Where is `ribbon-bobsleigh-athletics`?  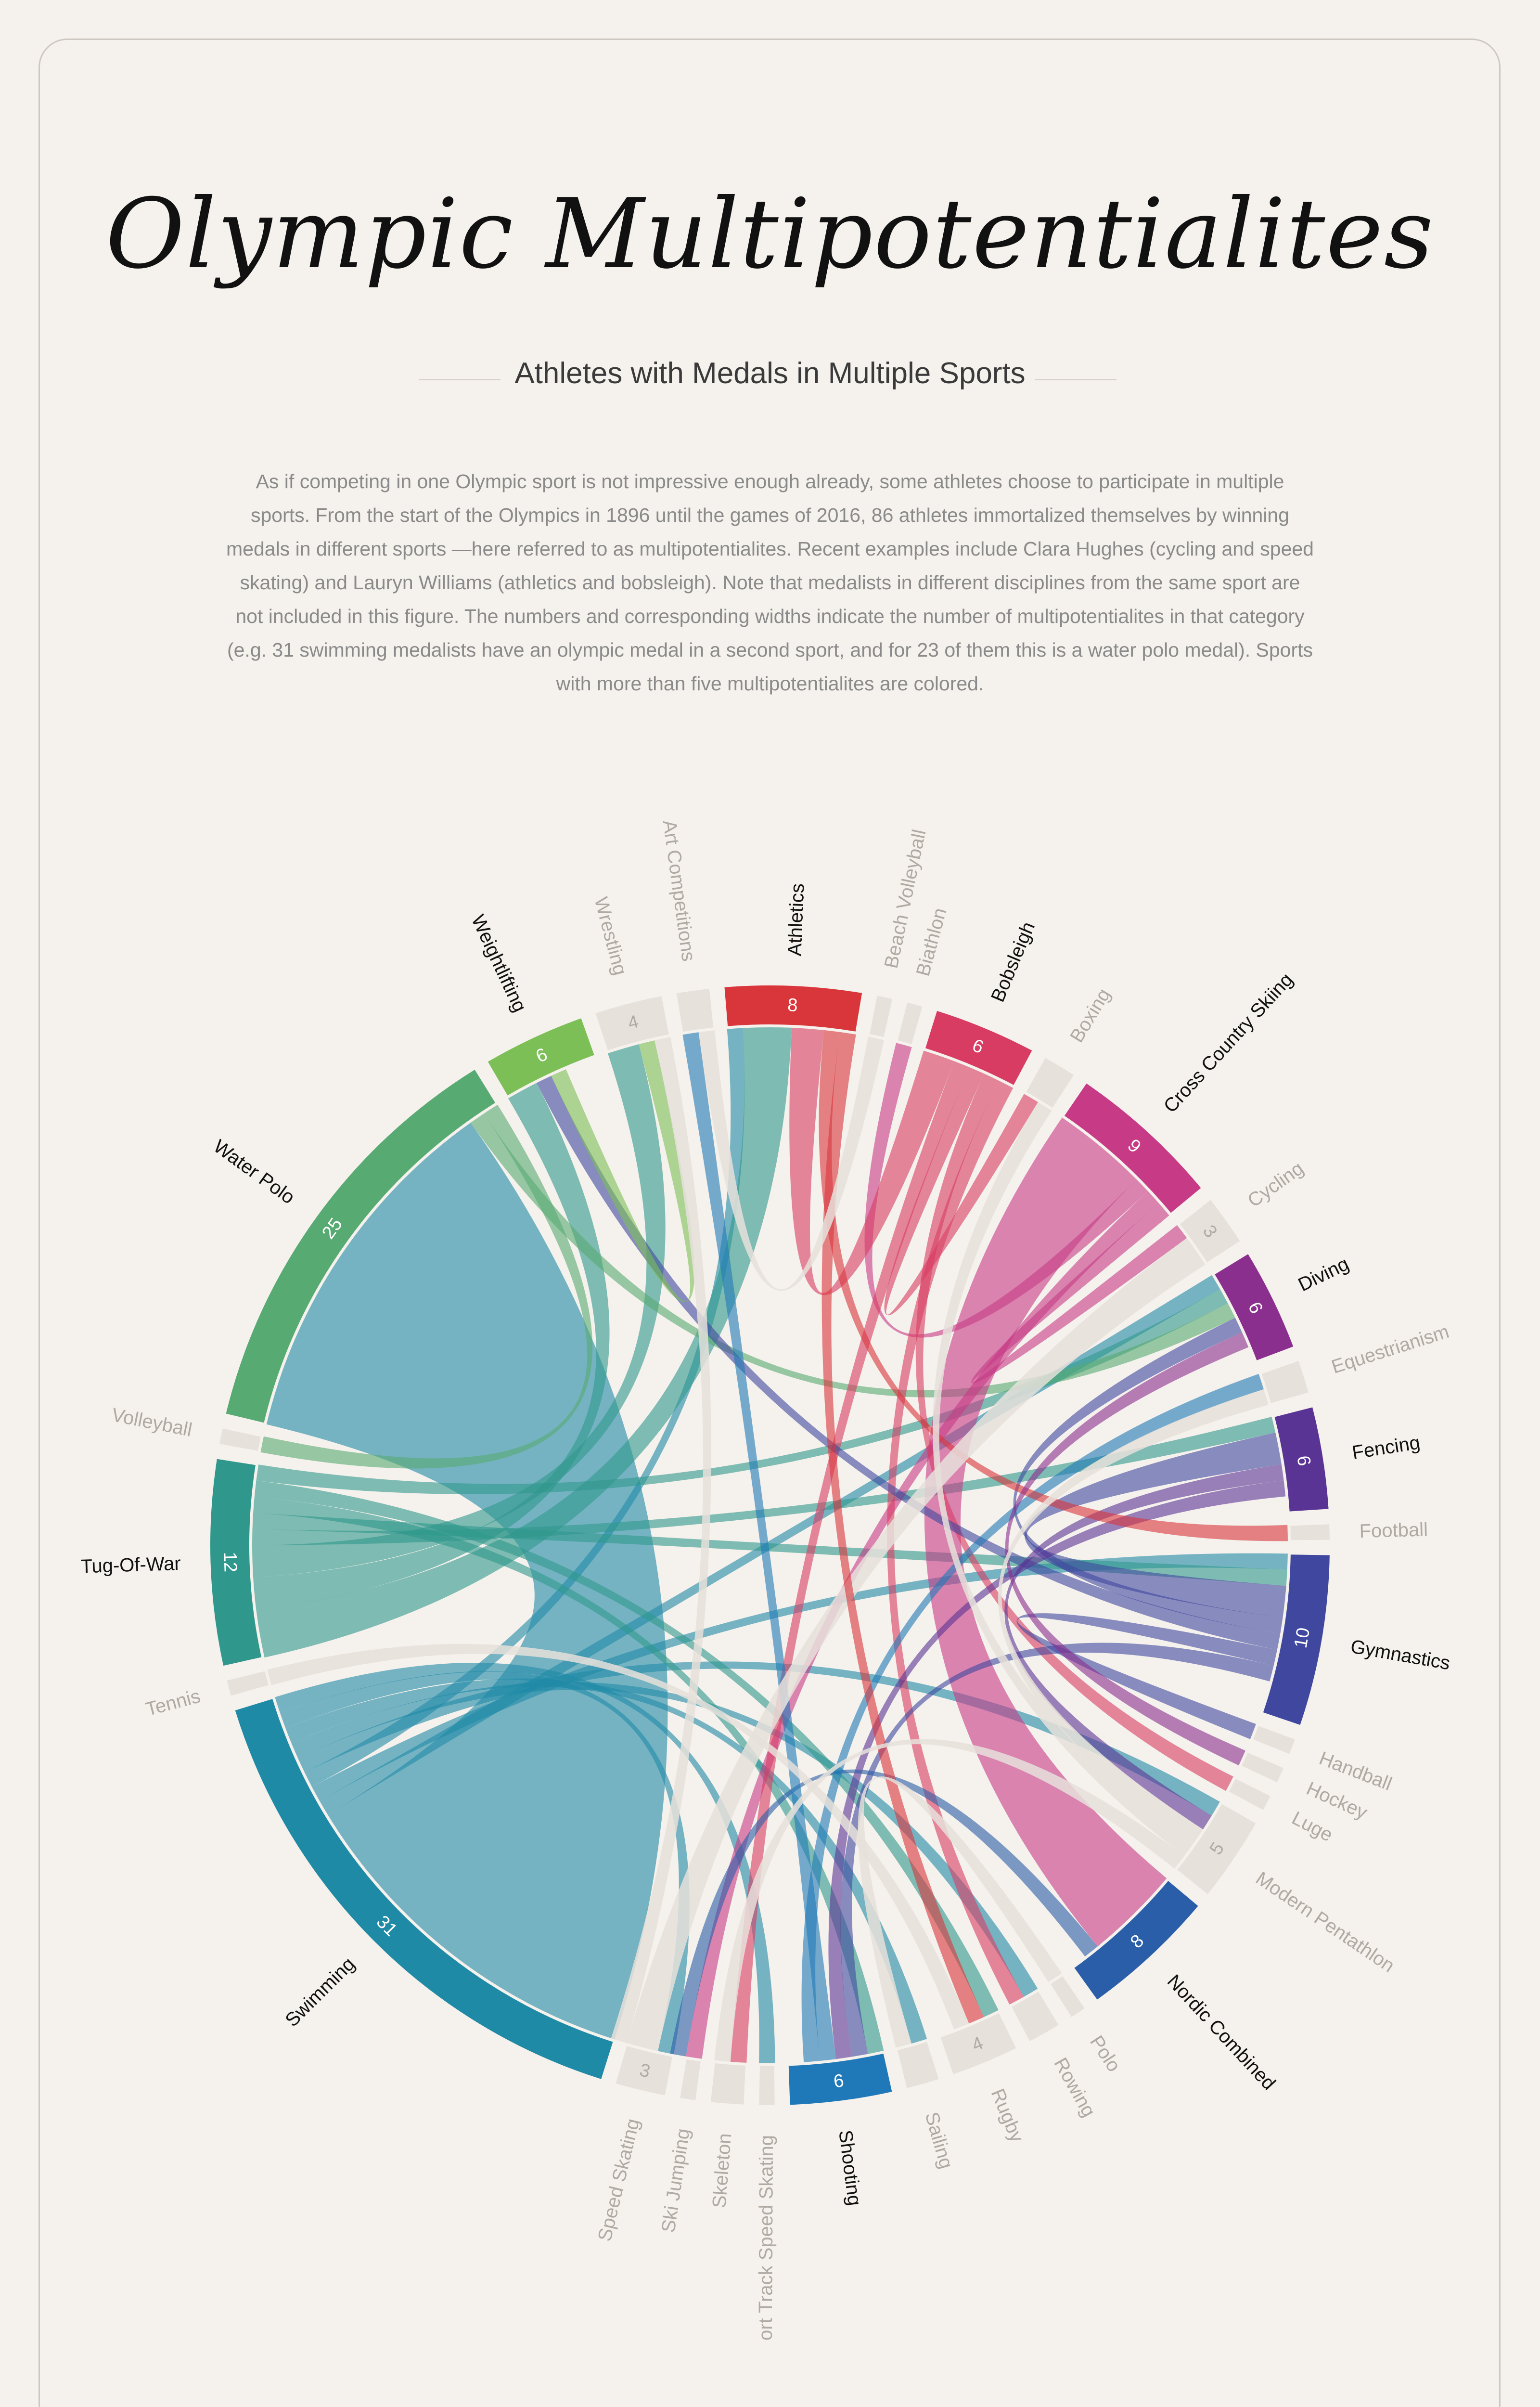
ribbon-bobsleigh-athletics is located at coordinates (871, 1161).